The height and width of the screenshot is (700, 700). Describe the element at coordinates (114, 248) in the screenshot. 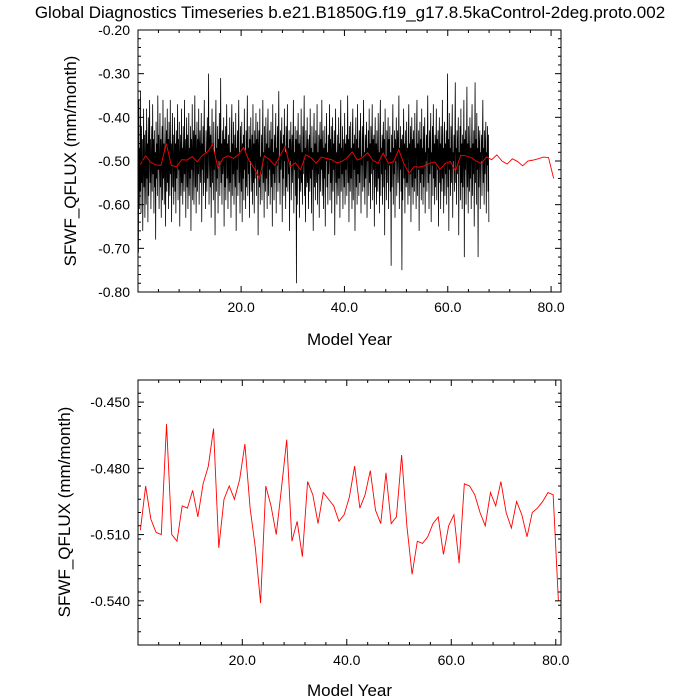

I see `y-tick-label: -0.70` at that location.